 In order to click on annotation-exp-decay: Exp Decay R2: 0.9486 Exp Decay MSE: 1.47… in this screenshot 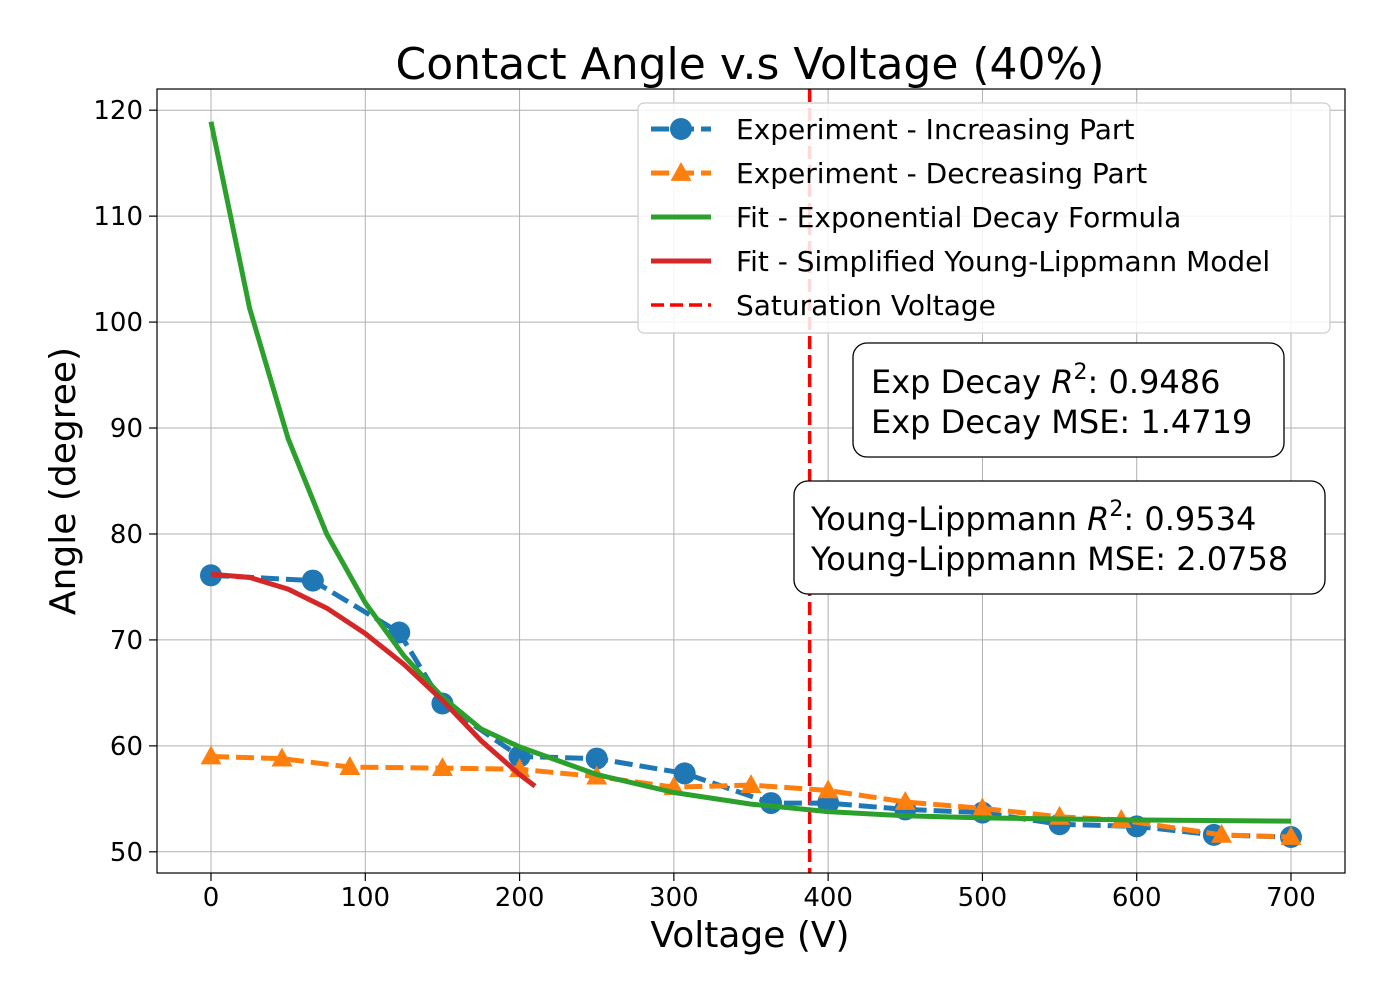, I will do `click(1068, 400)`.